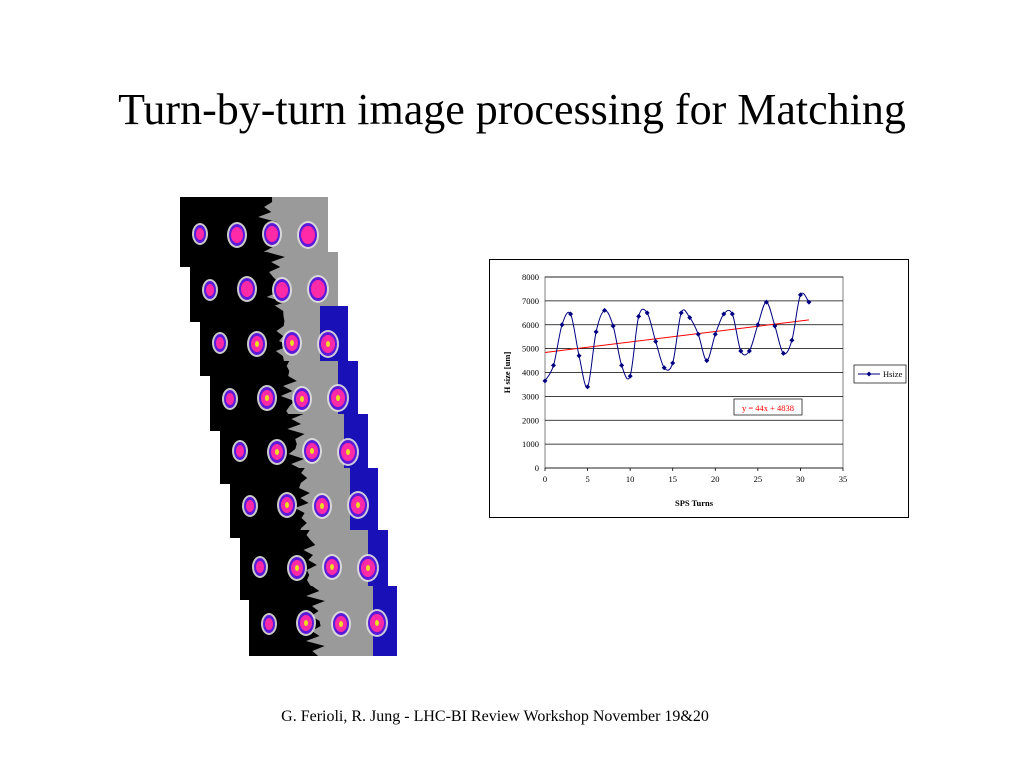  I want to click on trendline-label-box, so click(768, 407).